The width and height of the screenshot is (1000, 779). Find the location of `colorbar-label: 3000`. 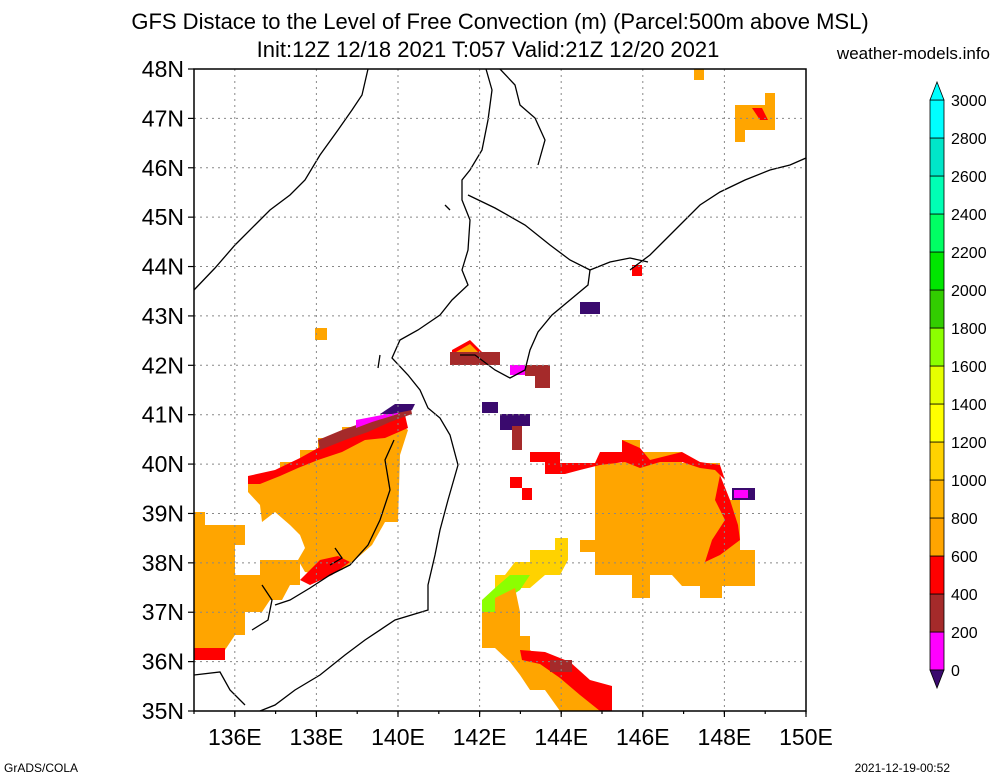

colorbar-label: 3000 is located at coordinates (969, 101).